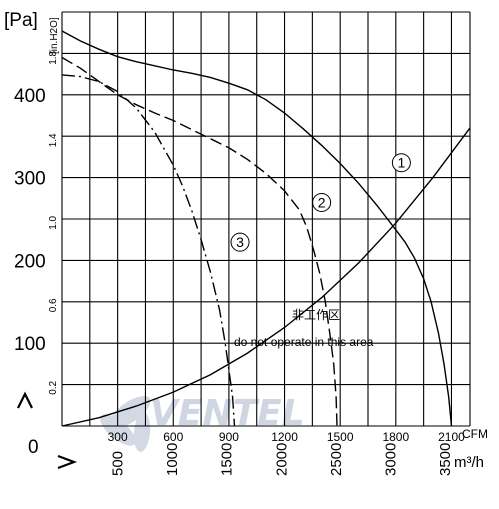 The height and width of the screenshot is (509, 499). What do you see at coordinates (30, 261) in the screenshot?
I see `y-tick-label-pa: 200` at bounding box center [30, 261].